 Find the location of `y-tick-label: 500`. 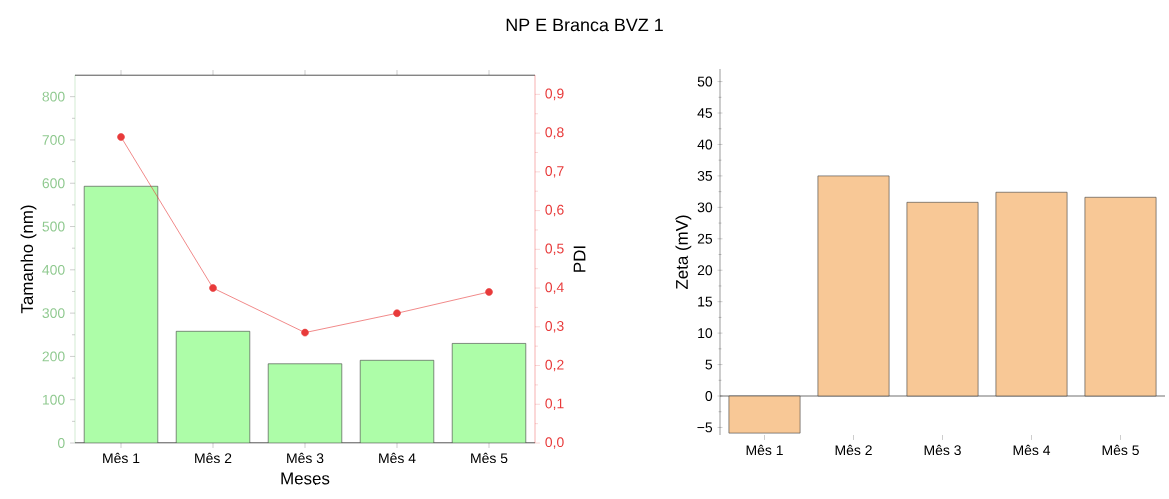

y-tick-label: 500 is located at coordinates (53, 226).